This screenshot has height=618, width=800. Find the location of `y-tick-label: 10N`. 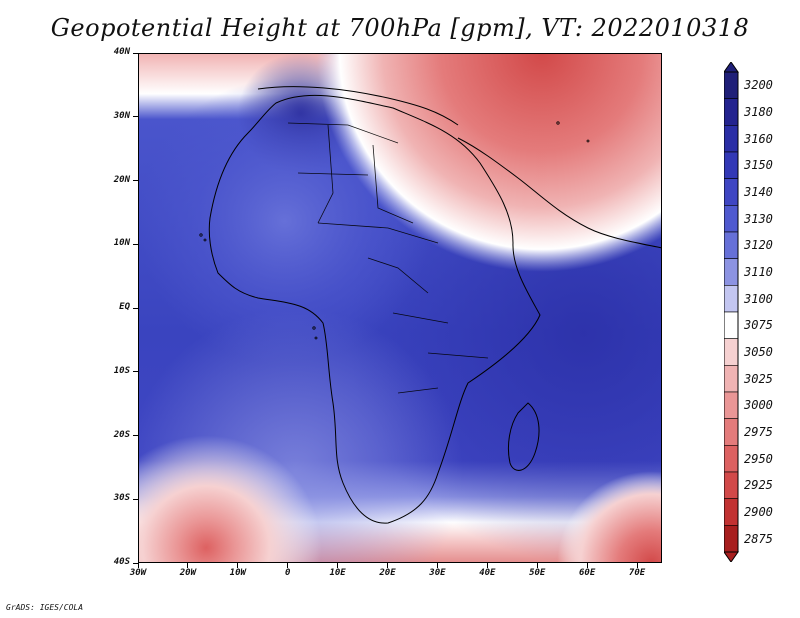

y-tick-label: 10N is located at coordinates (121, 243).